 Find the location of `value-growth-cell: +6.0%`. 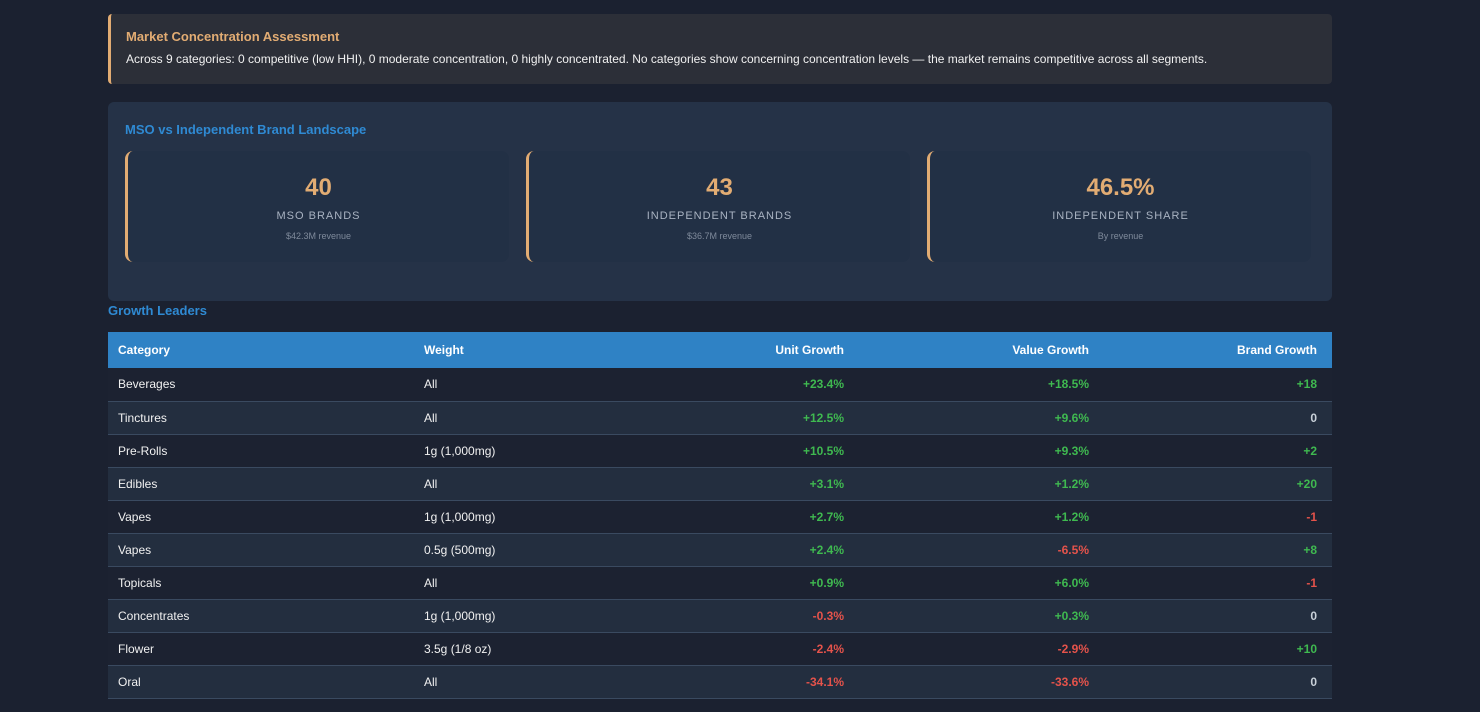

value-growth-cell: +6.0% is located at coordinates (1071, 582).